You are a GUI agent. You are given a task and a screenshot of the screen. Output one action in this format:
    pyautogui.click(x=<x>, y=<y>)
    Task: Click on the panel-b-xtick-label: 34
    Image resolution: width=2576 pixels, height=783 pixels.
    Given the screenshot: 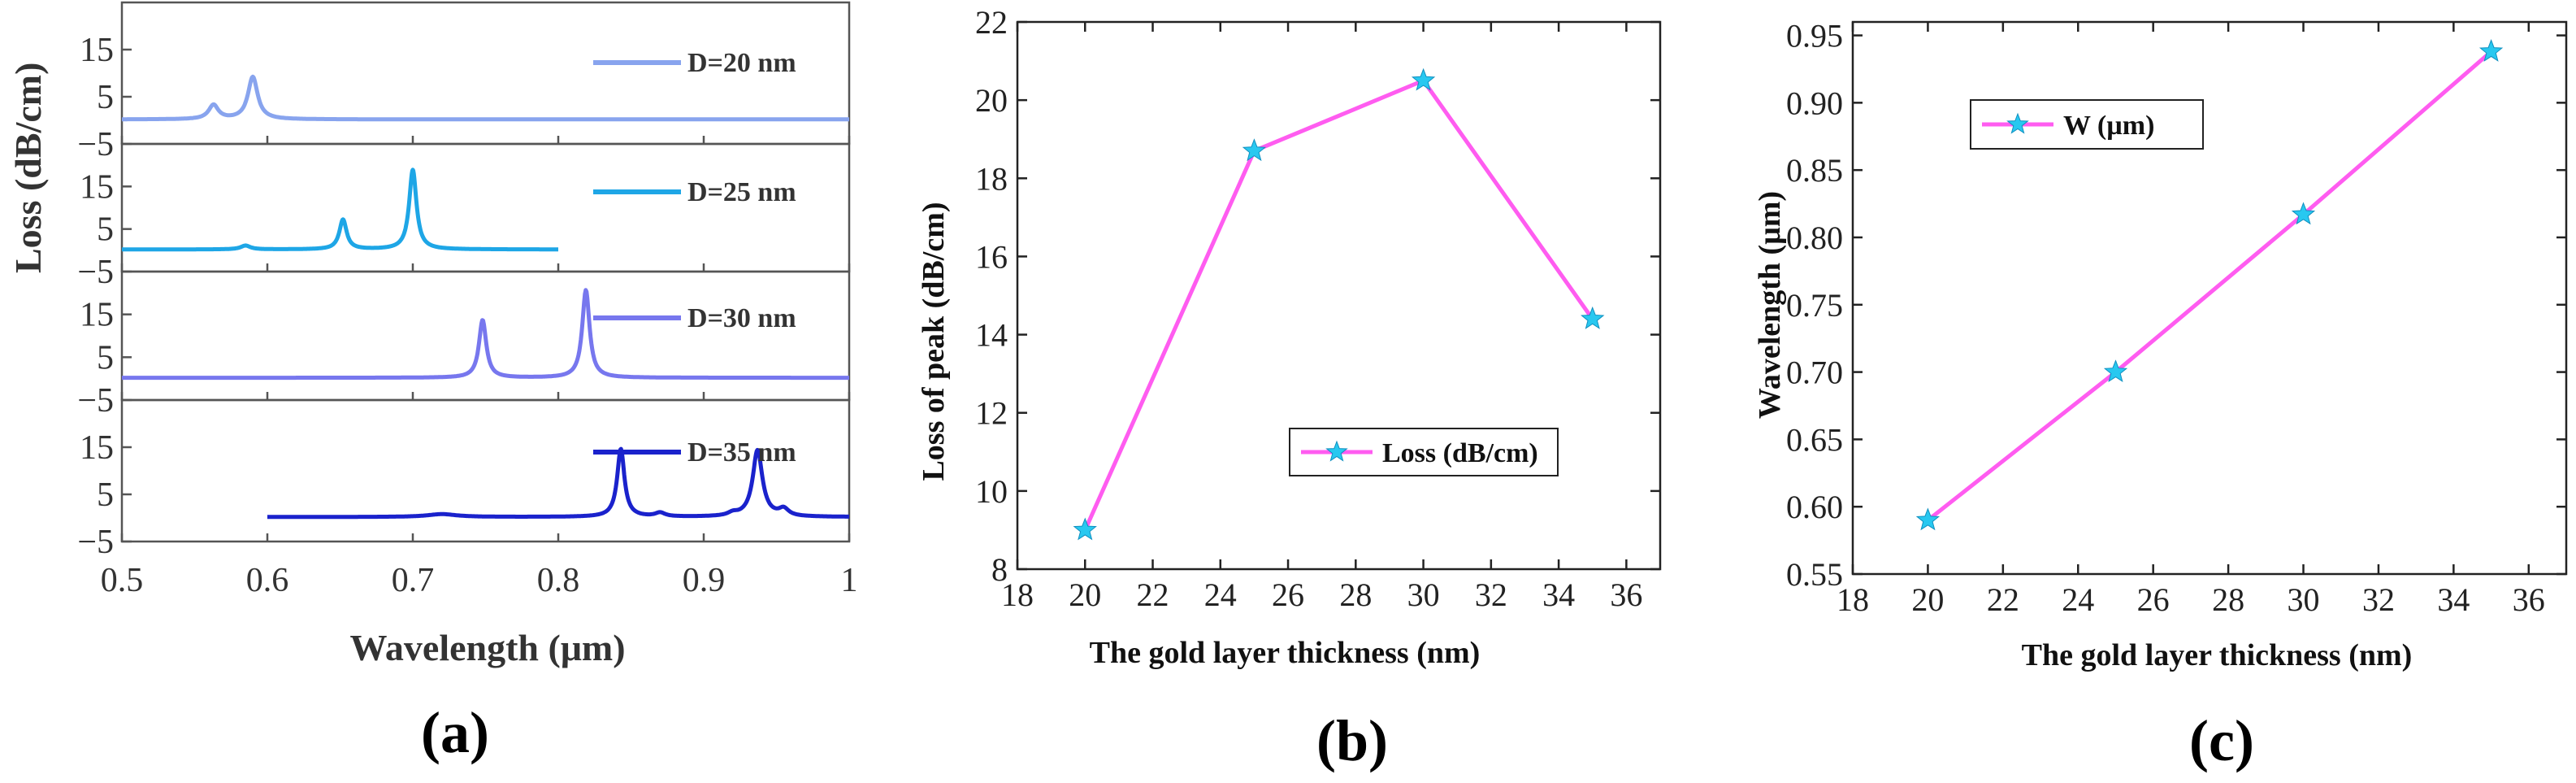 What is the action you would take?
    pyautogui.click(x=1558, y=594)
    